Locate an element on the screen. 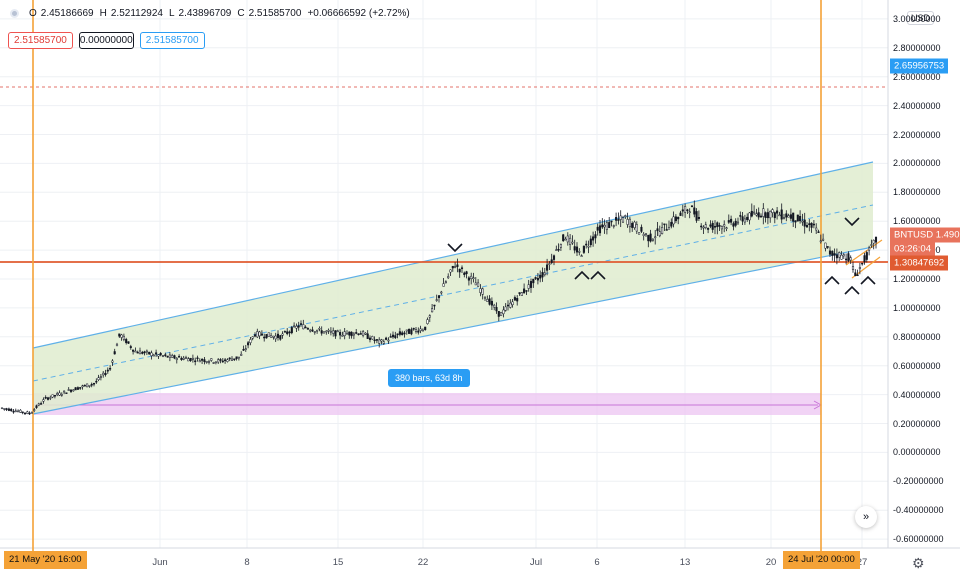  price-axis-label: 0.40000000 is located at coordinates (917, 394).